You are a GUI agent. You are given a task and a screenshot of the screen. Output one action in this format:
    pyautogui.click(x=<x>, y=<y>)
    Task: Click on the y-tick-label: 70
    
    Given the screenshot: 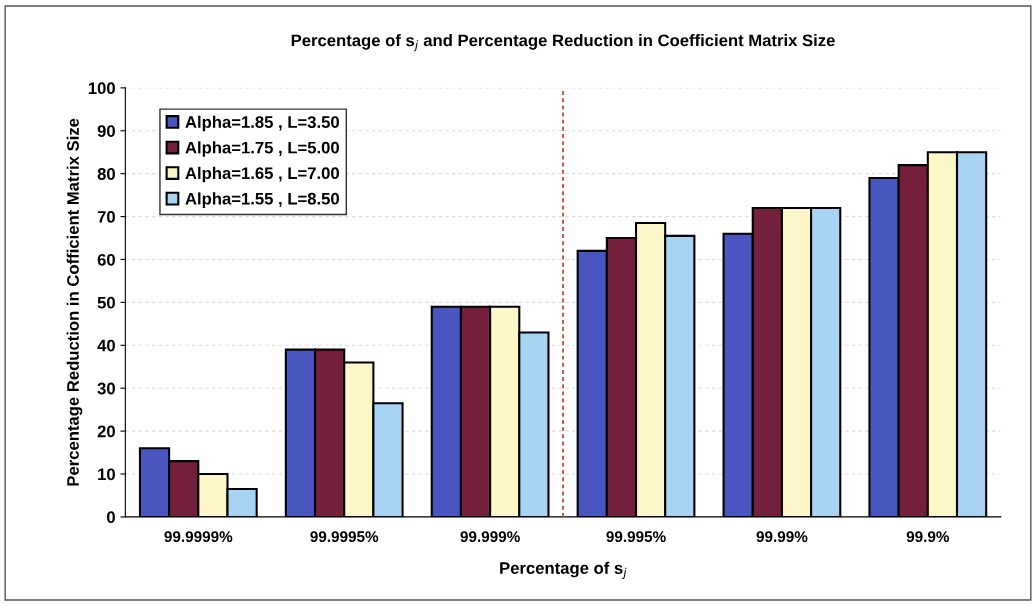 What is the action you would take?
    pyautogui.click(x=106, y=216)
    